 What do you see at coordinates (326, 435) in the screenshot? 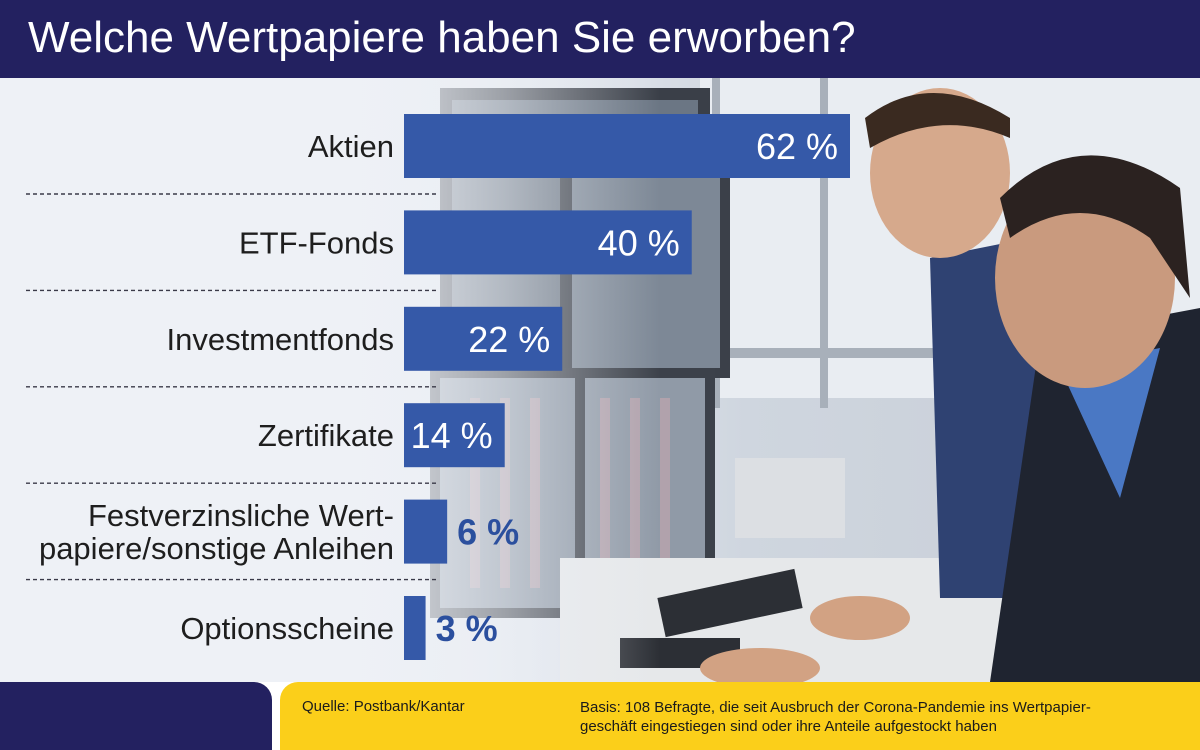
I see `category-label-3: Zertifikate` at bounding box center [326, 435].